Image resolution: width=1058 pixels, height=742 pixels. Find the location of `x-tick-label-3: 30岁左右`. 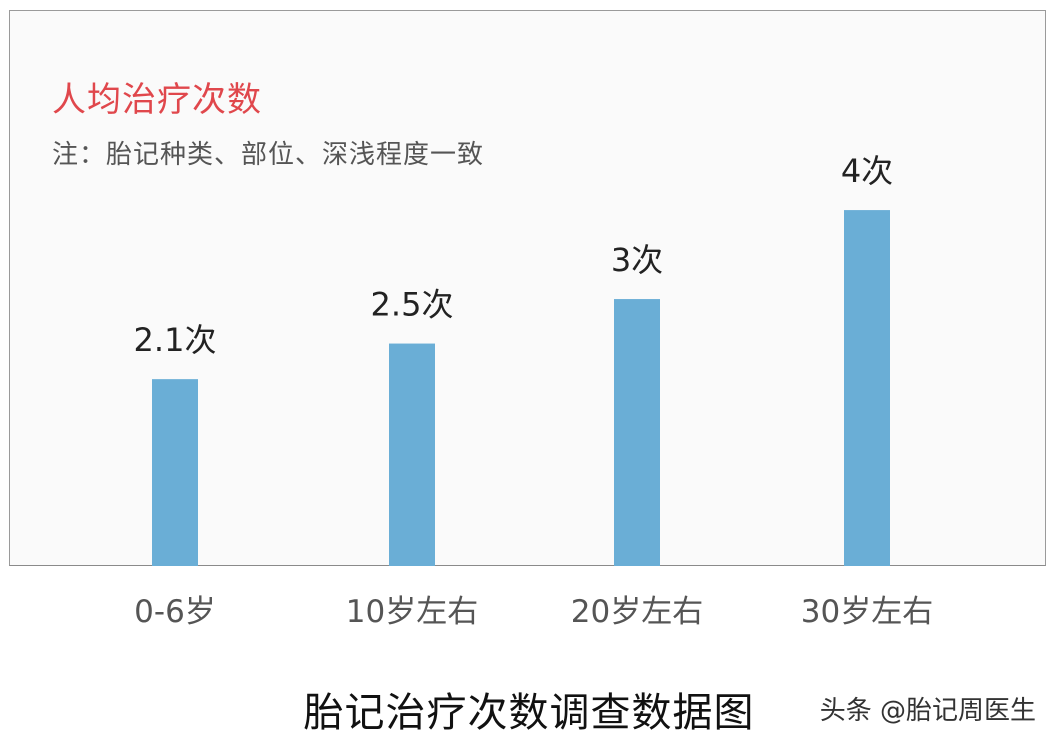

x-tick-label-3: 30岁左右 is located at coordinates (867, 612).